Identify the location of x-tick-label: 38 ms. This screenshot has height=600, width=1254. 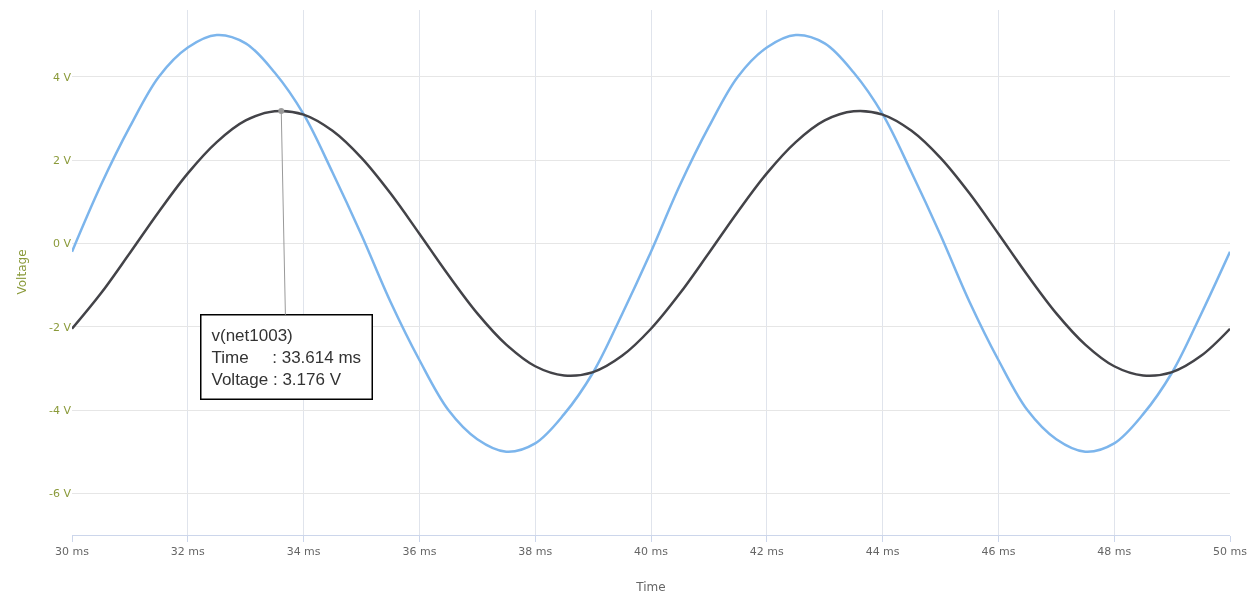
(535, 552).